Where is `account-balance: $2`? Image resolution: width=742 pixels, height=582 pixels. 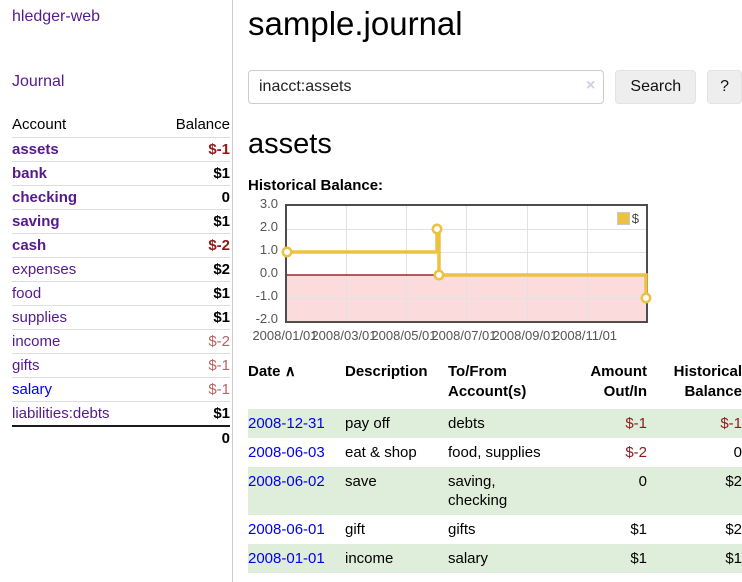
account-balance: $2 is located at coordinates (191, 269).